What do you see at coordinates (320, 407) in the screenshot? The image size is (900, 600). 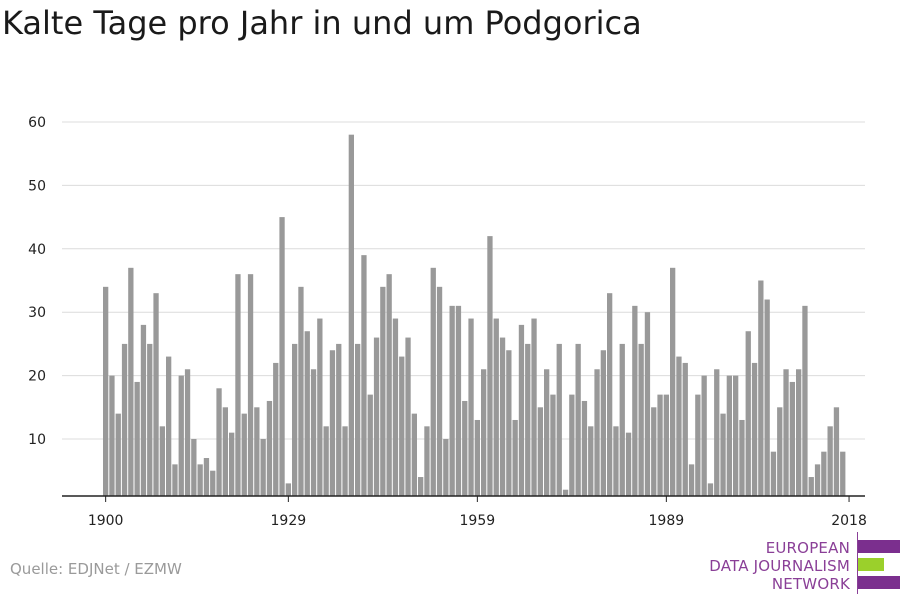 I see `bar-1934` at bounding box center [320, 407].